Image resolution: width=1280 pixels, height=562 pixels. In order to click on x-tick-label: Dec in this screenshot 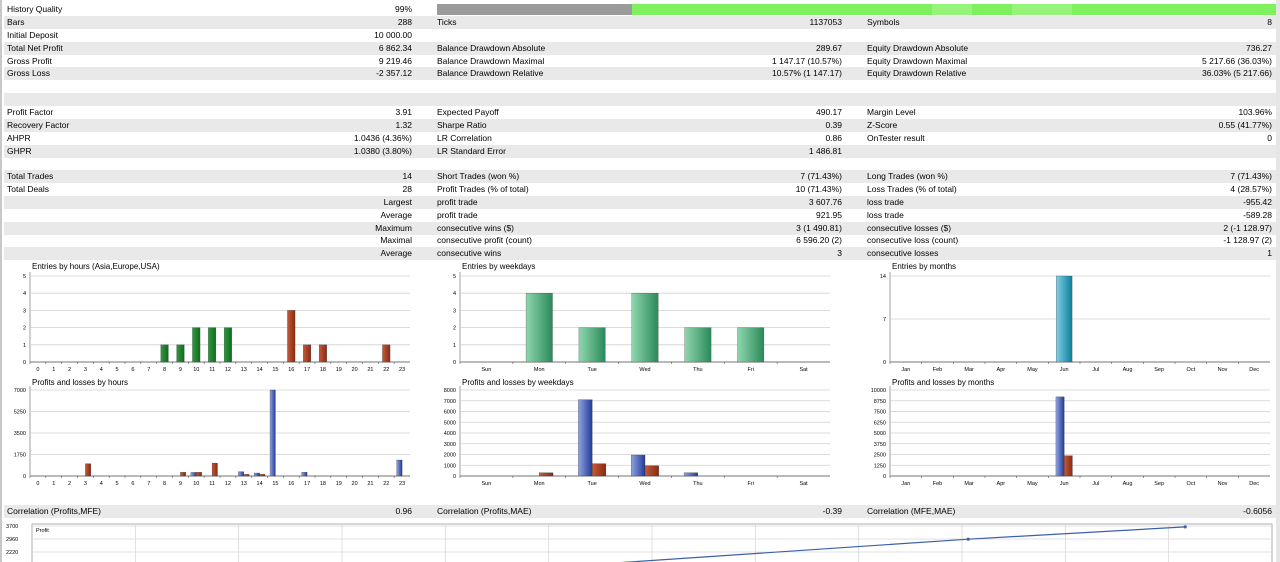, I will do `click(1254, 370)`.